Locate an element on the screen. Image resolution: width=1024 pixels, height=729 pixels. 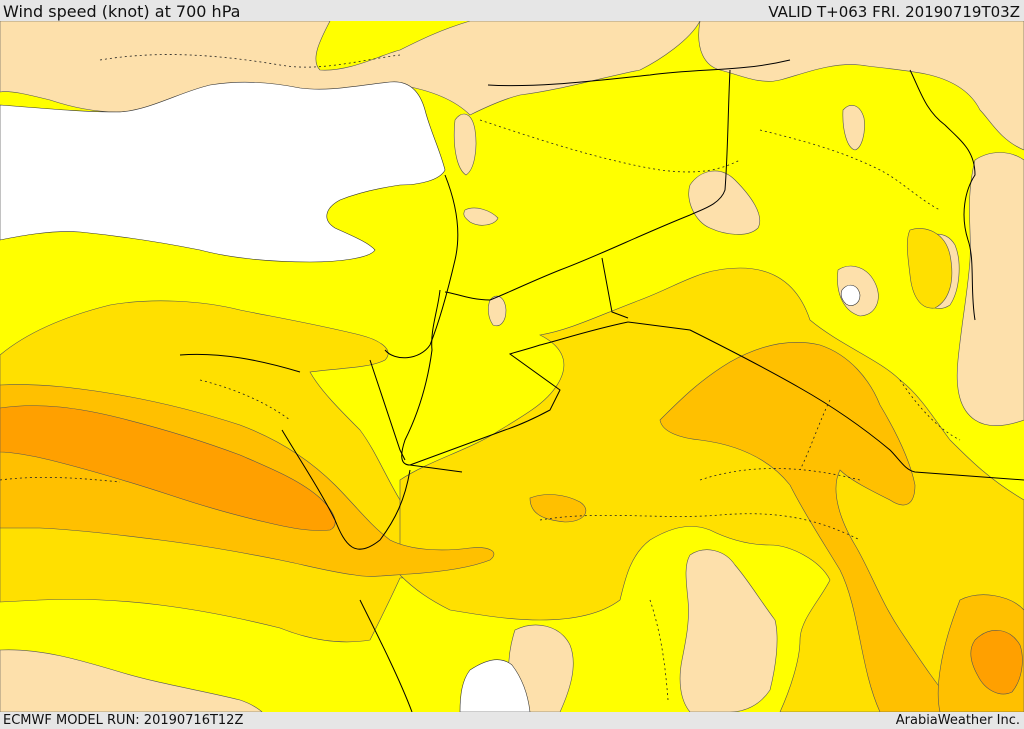
calm-area-syria is located at coordinates (724, 202).